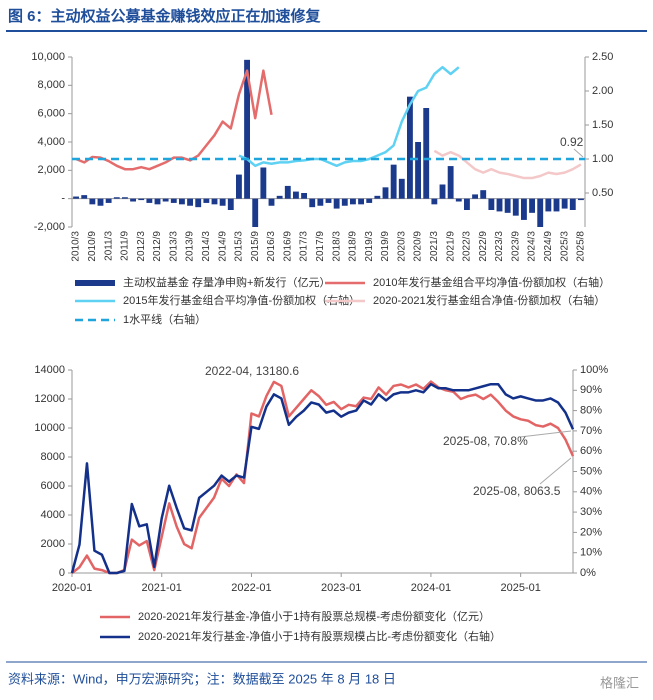  I want to click on figure-title: 图 6：主动权益公募基金赚钱效应正在加速修复, so click(165, 16).